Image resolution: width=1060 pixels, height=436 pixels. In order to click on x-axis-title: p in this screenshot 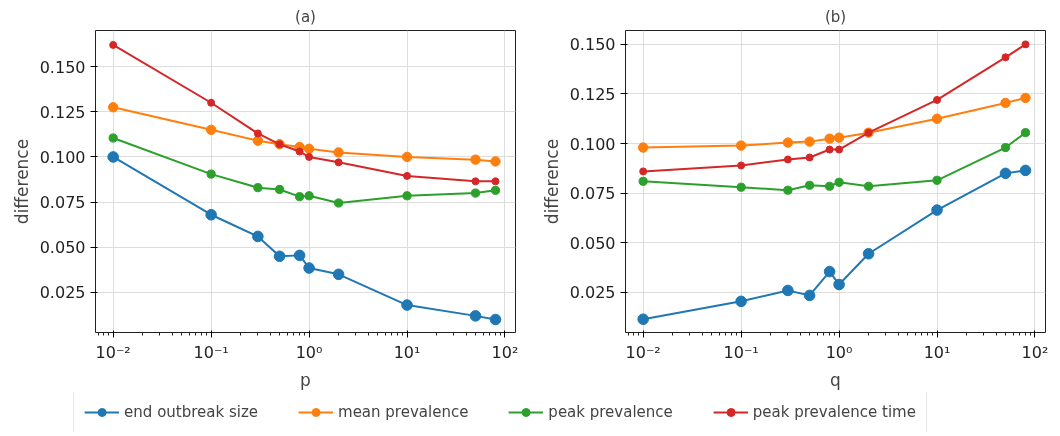, I will do `click(305, 379)`.